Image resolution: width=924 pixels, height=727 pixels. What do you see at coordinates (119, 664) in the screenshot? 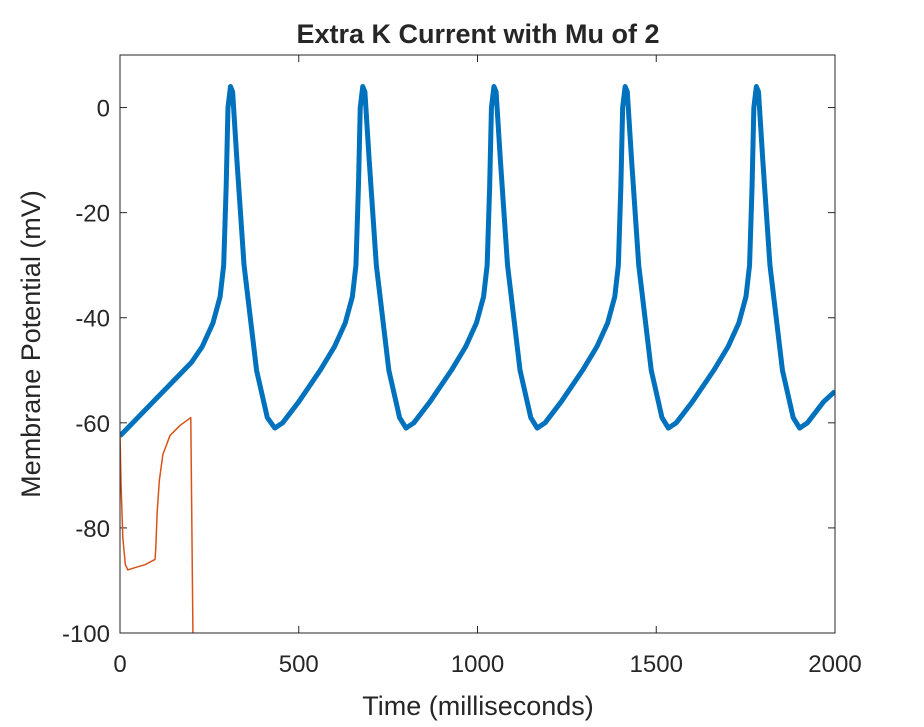
I see `x-tick-label: 0` at bounding box center [119, 664].